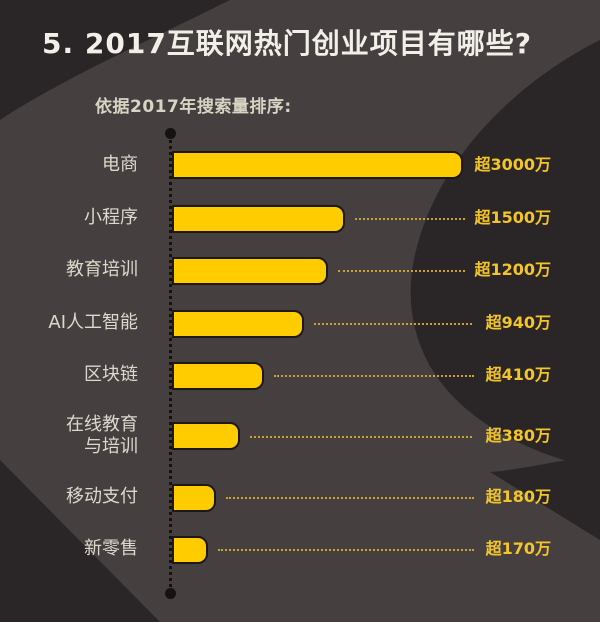 This screenshot has height=622, width=600. Describe the element at coordinates (193, 107) in the screenshot. I see `chart-subtitle: 依据2017年搜索量排序:` at that location.